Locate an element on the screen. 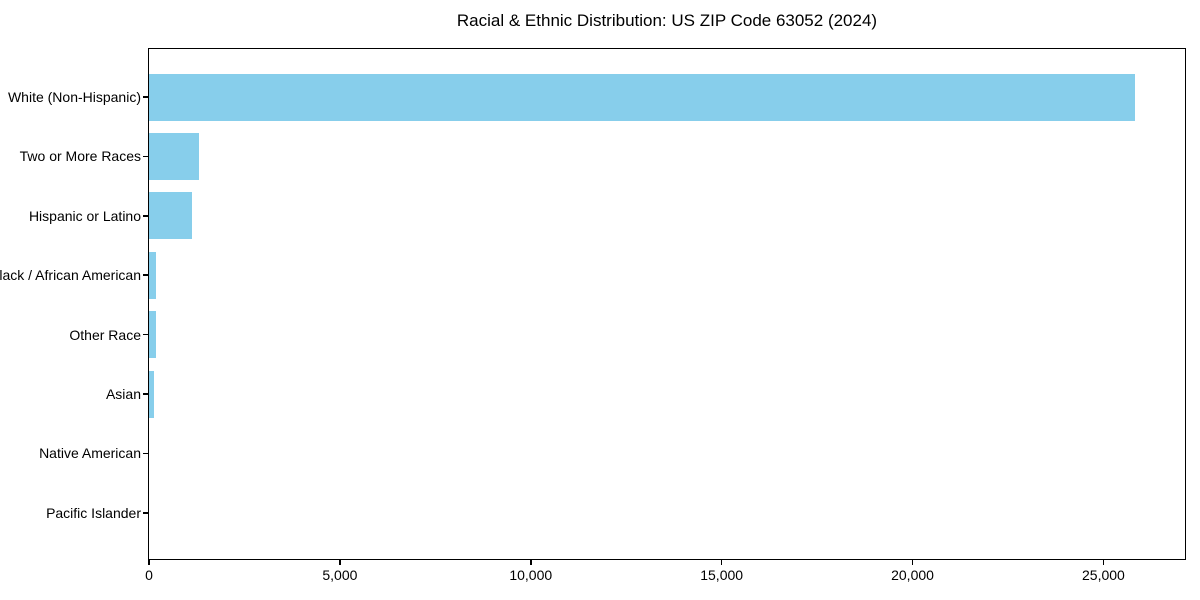 The height and width of the screenshot is (600, 1200). x-tick-label-25000: 25,000 is located at coordinates (1103, 575).